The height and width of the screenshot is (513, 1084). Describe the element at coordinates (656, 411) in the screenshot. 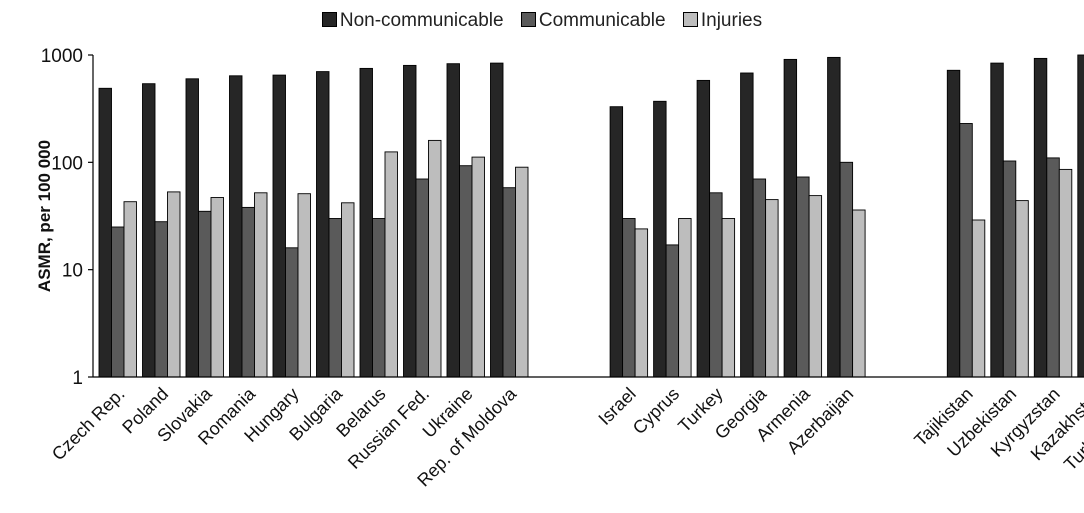

I see `x-tick-label: Cyprus` at that location.